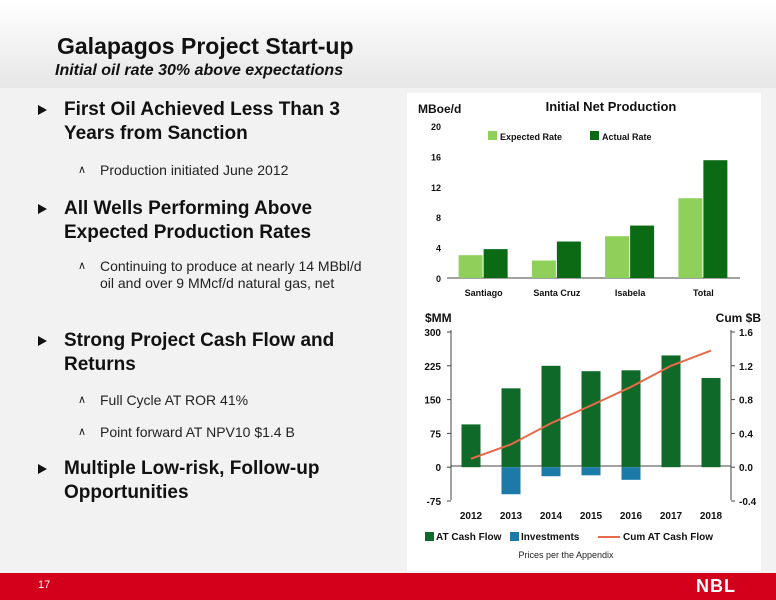  Describe the element at coordinates (511, 516) in the screenshot. I see `cash-category-label: 2013` at that location.